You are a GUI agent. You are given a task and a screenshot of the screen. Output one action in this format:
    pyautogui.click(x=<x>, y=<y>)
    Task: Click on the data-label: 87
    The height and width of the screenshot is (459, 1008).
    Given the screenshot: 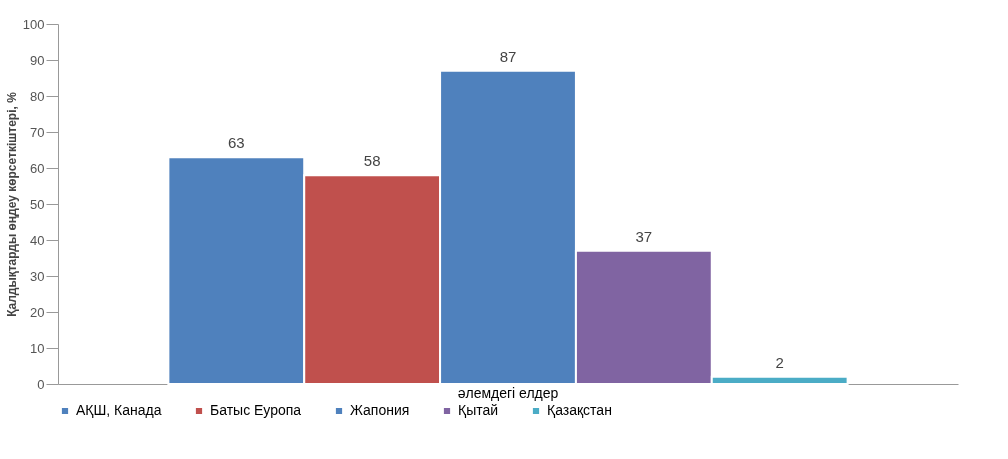 What is the action you would take?
    pyautogui.click(x=508, y=56)
    